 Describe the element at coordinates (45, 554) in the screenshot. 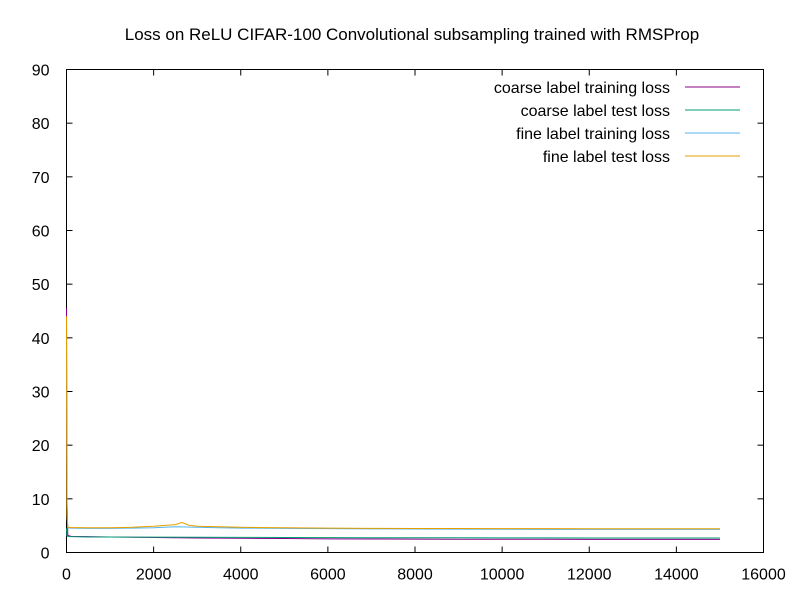

I see `y-tick-label: 0` at that location.